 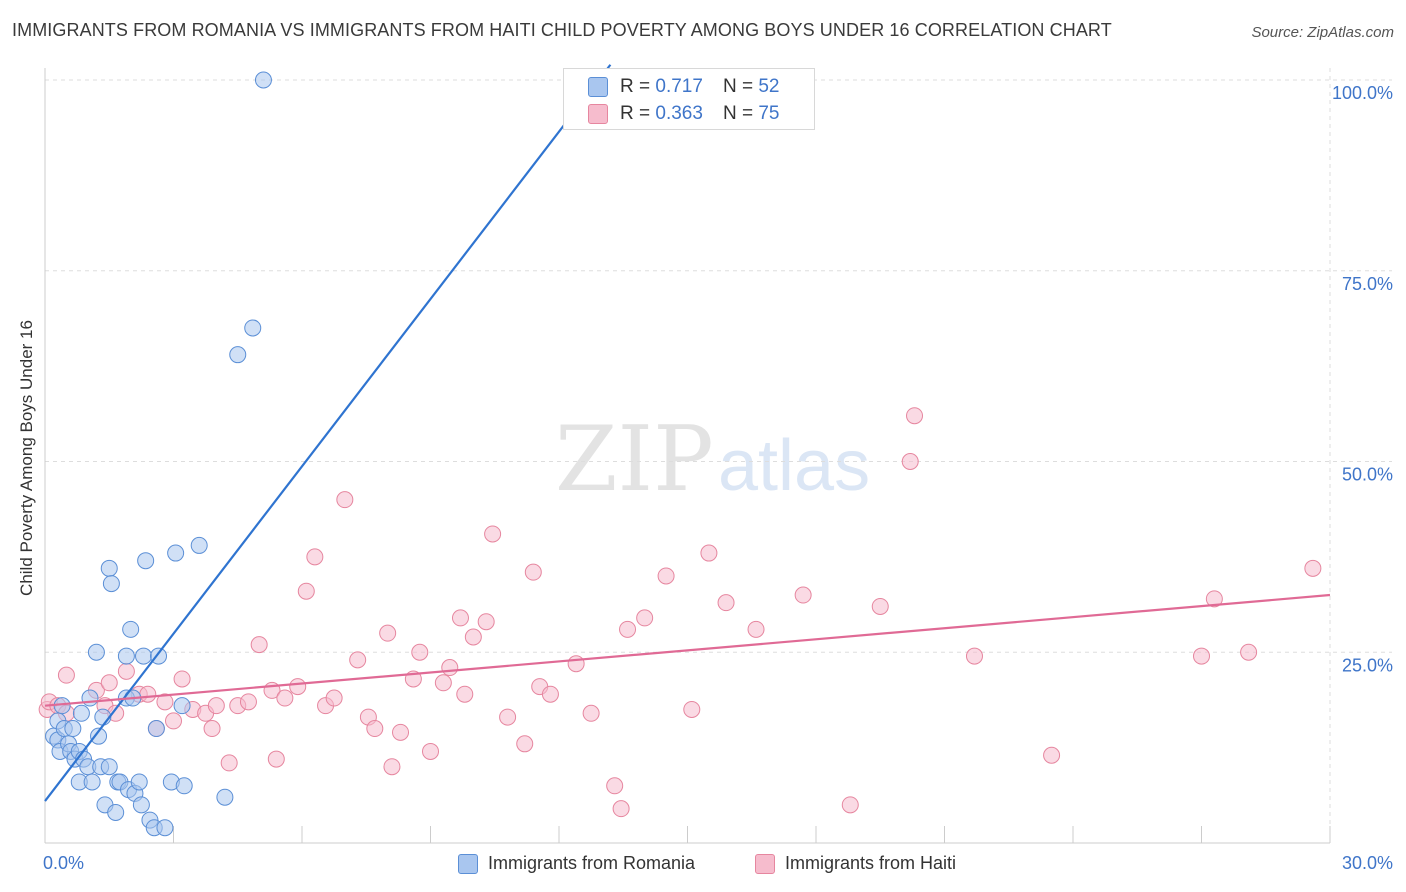 I want to click on x-tick-label: 0.0%, so click(x=63, y=863).